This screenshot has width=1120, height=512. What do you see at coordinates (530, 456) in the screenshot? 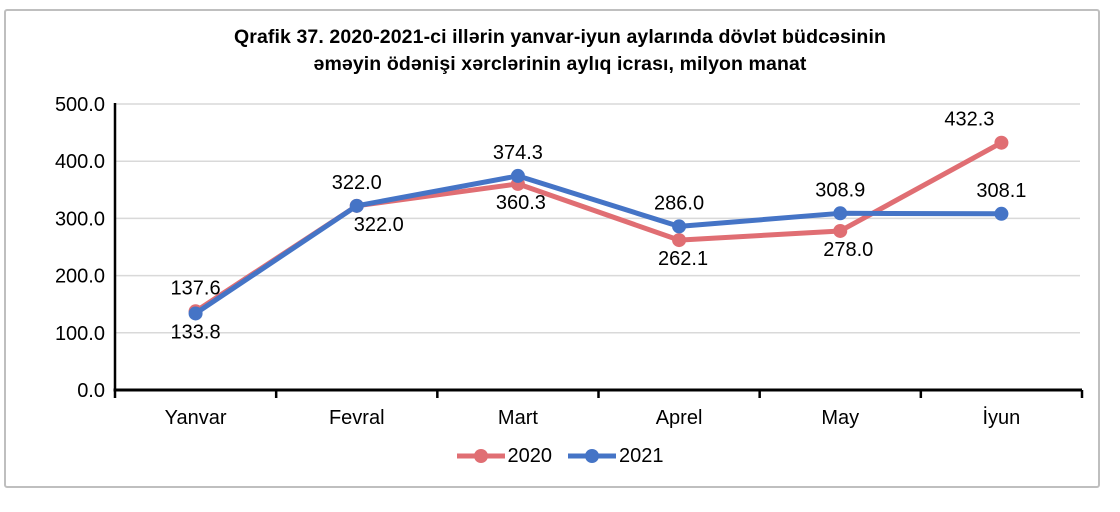
I see `legend-label-2020: 2020` at bounding box center [530, 456].